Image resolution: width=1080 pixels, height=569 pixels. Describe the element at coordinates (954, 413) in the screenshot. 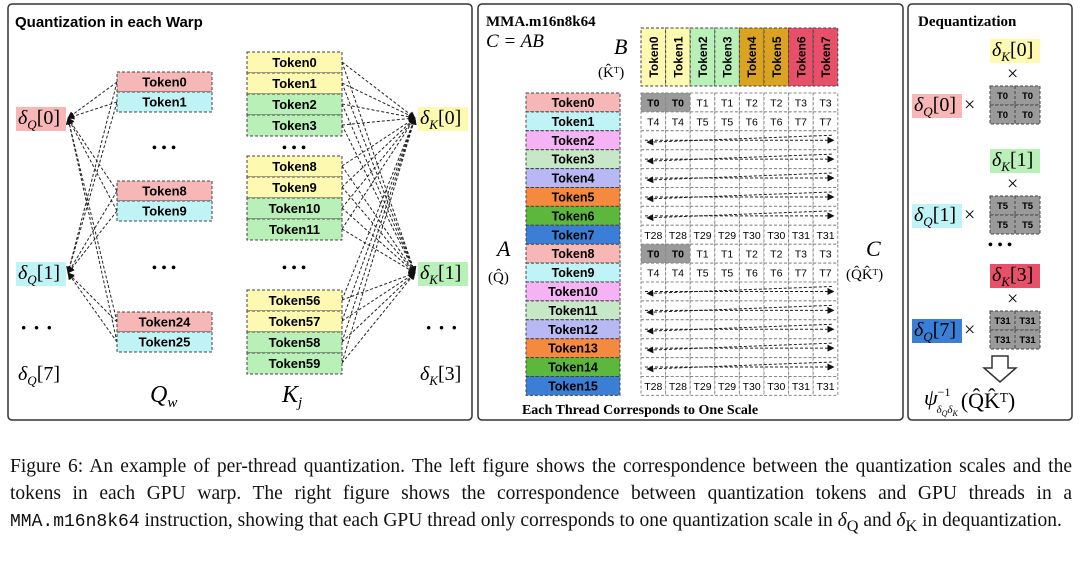

I see `result-sub: K` at that location.